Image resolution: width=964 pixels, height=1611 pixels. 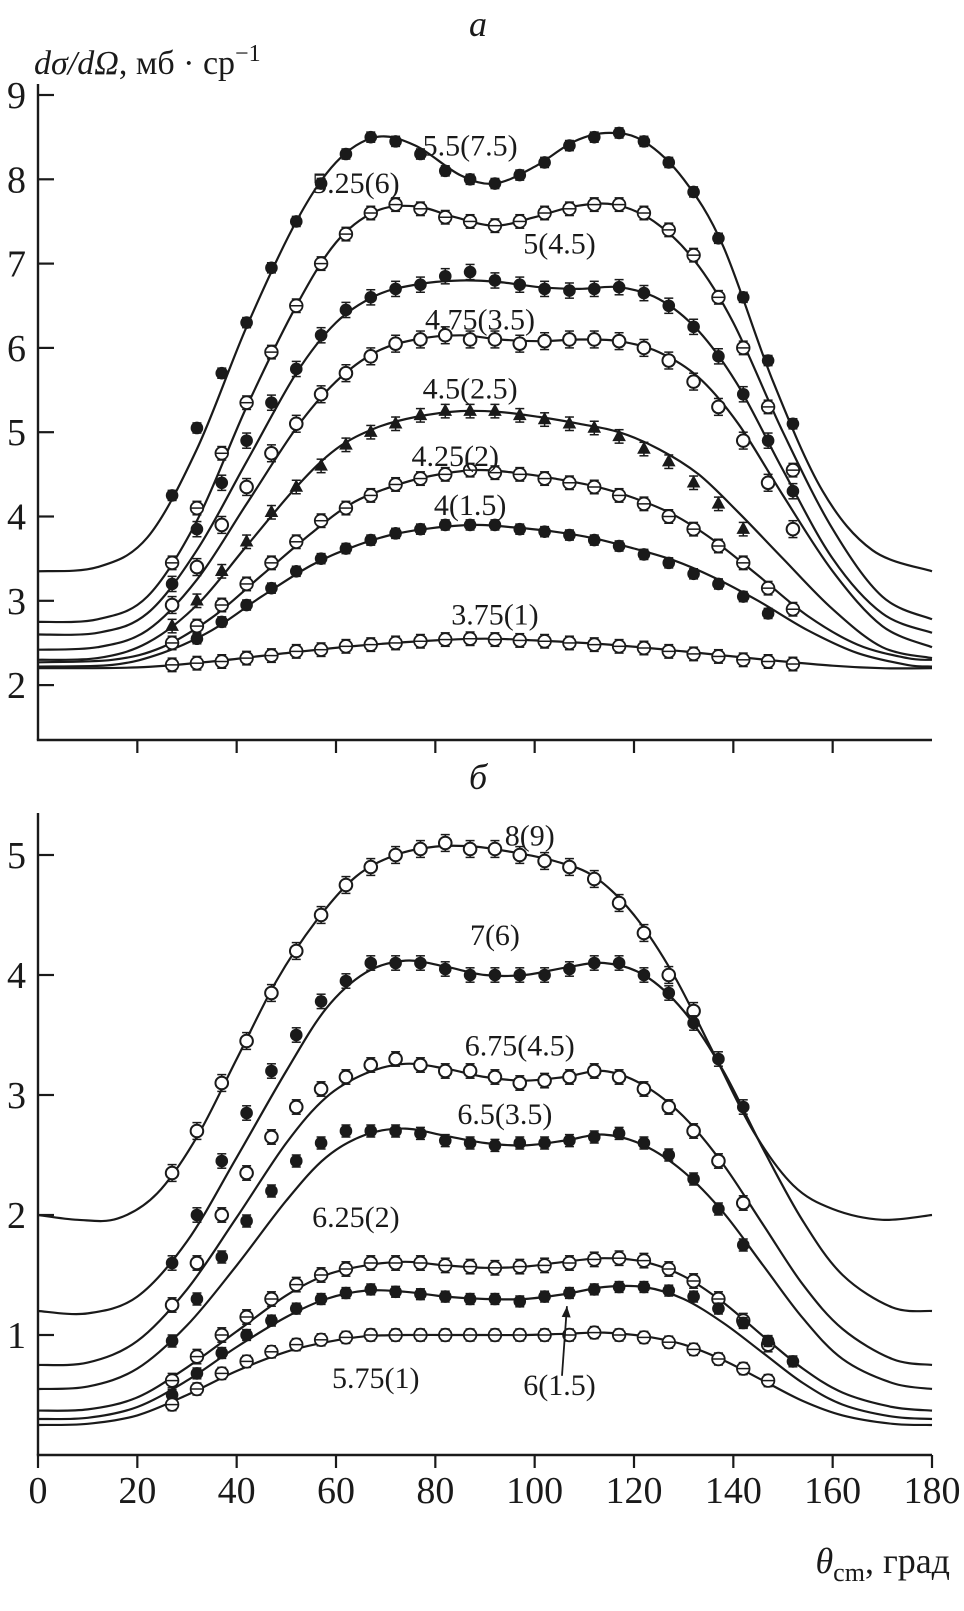 I want to click on x-tick-label: 80, so click(x=435, y=1491).